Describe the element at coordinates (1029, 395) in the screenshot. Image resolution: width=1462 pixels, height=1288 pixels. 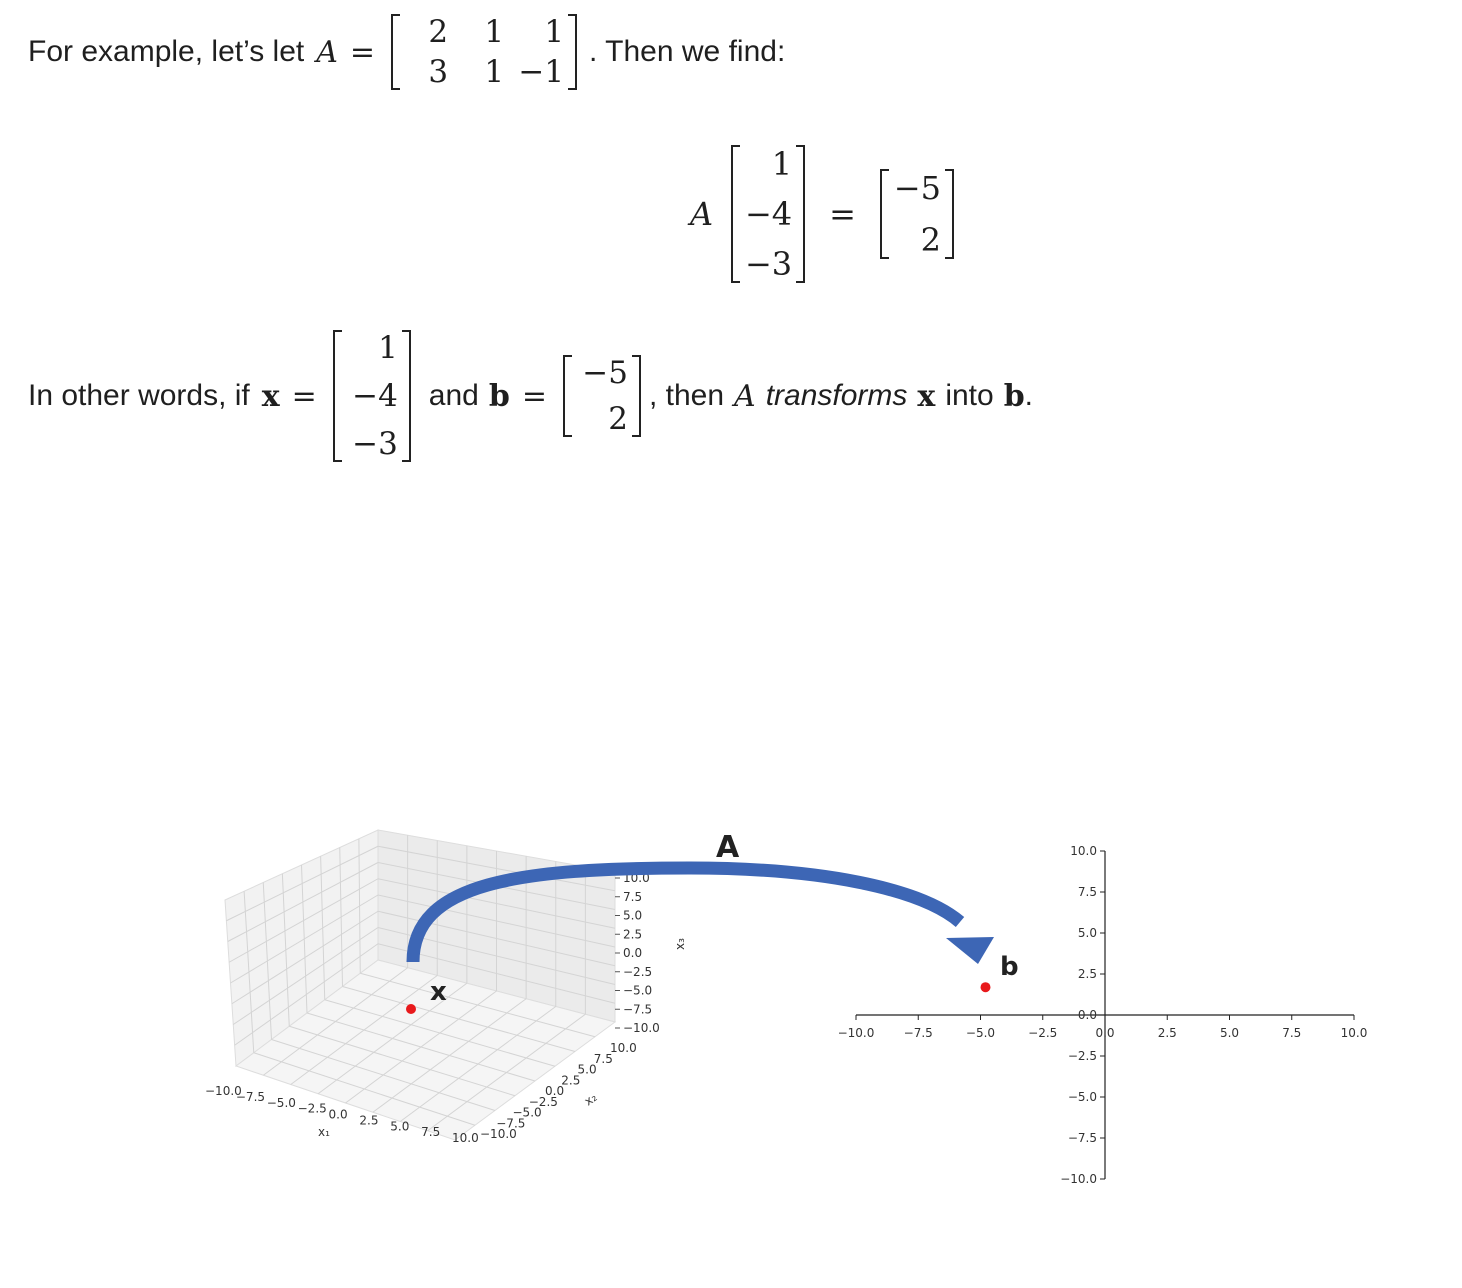
I see `period: .` at that location.